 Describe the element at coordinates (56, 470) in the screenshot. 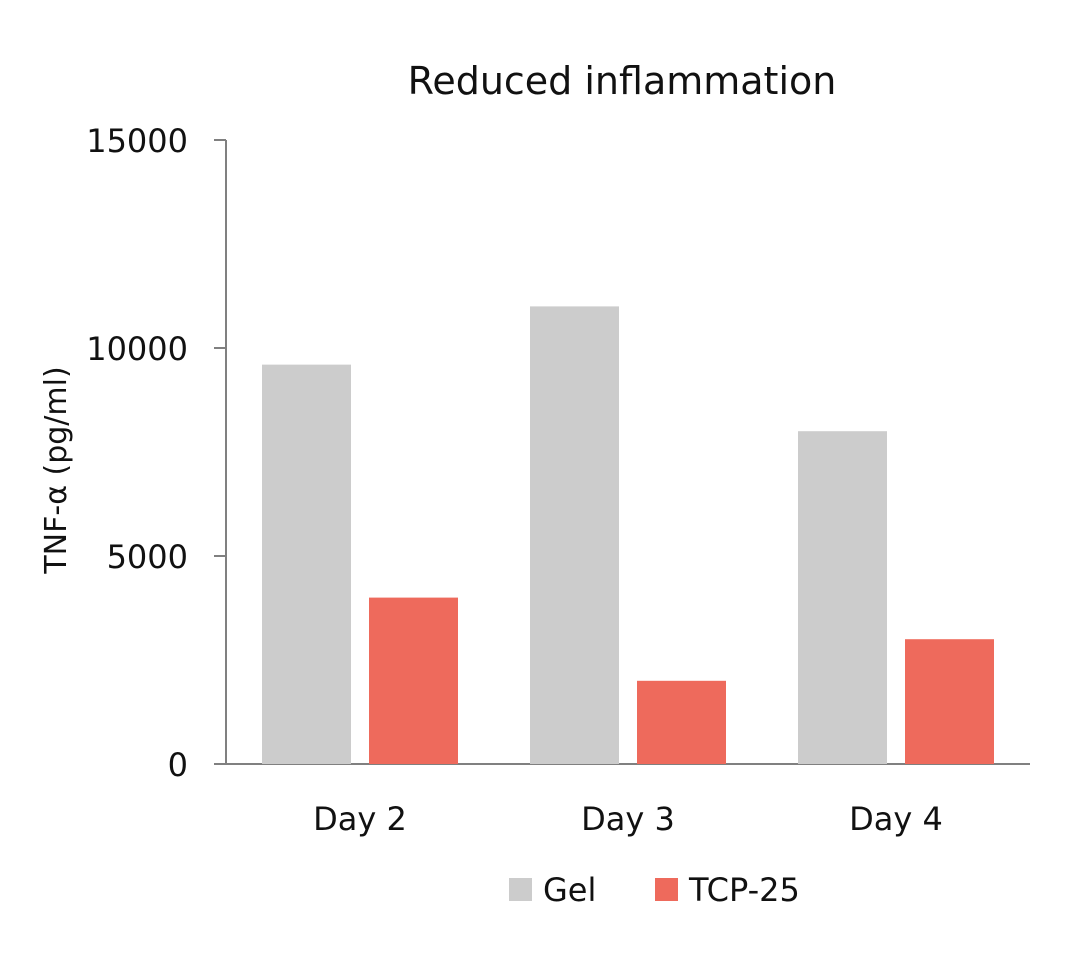

I see `y-axis-label: TNF-α (pg/ml)` at that location.